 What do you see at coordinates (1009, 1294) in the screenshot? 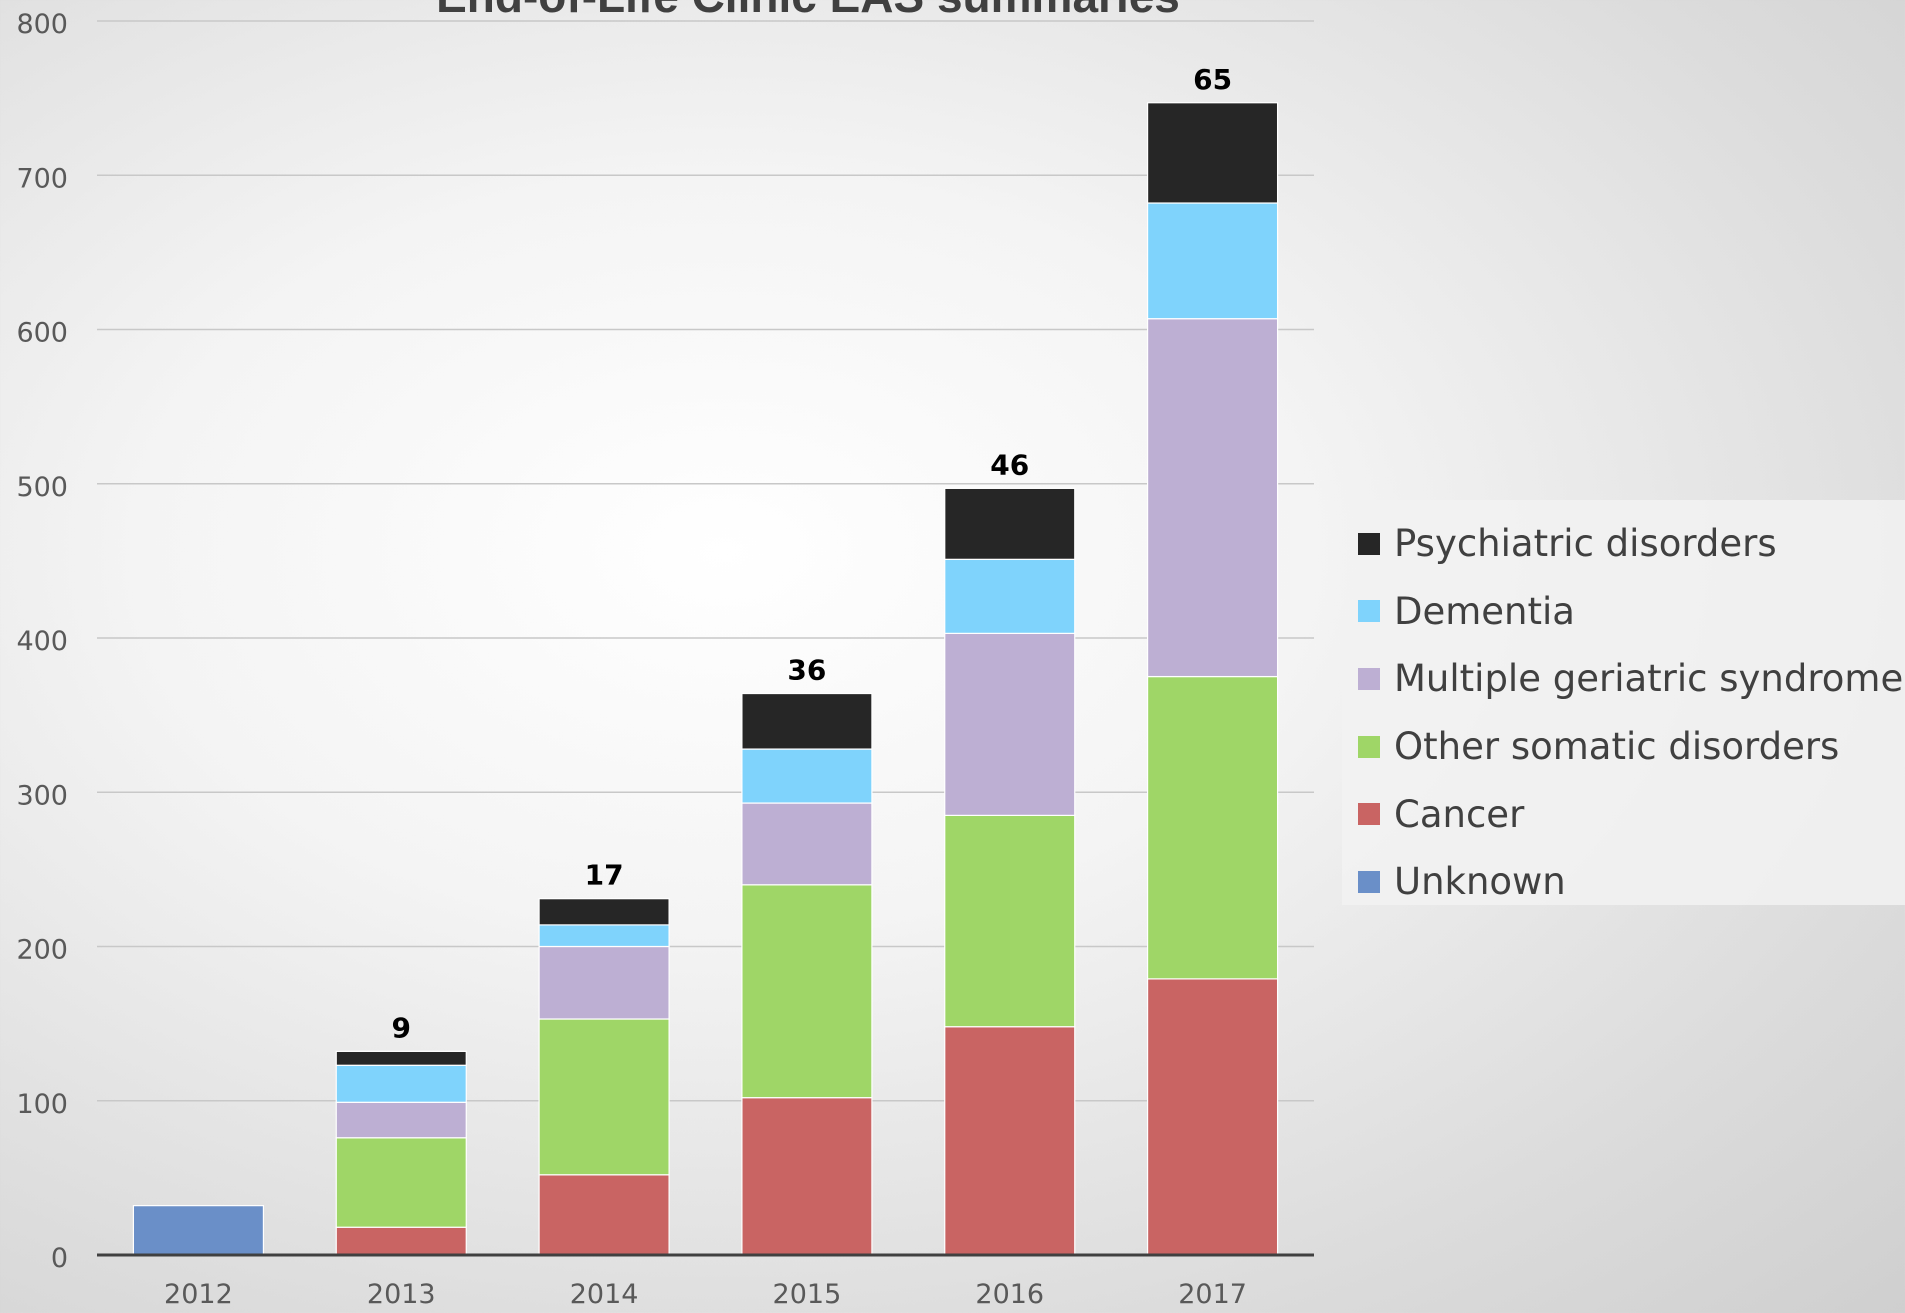
I see `x-tick-label: 2016` at bounding box center [1009, 1294].